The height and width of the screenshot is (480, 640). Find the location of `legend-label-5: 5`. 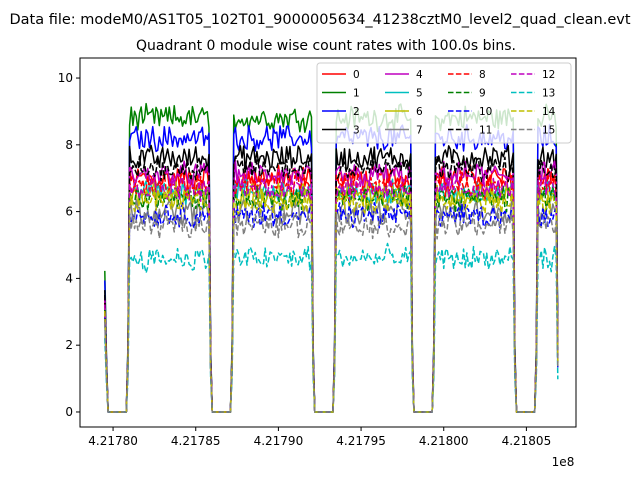

legend-label-5: 5 is located at coordinates (419, 94).